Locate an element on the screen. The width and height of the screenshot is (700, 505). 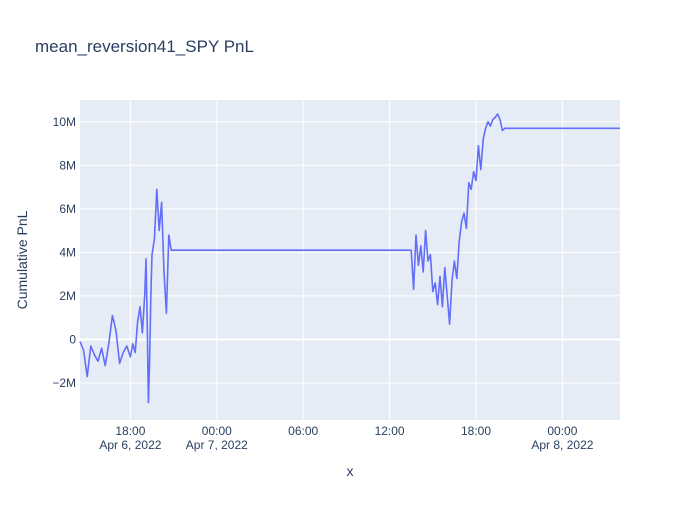
y-tick-labels: −2M 0 2M 4M 6M 8M 10M is located at coordinates (64, 252).